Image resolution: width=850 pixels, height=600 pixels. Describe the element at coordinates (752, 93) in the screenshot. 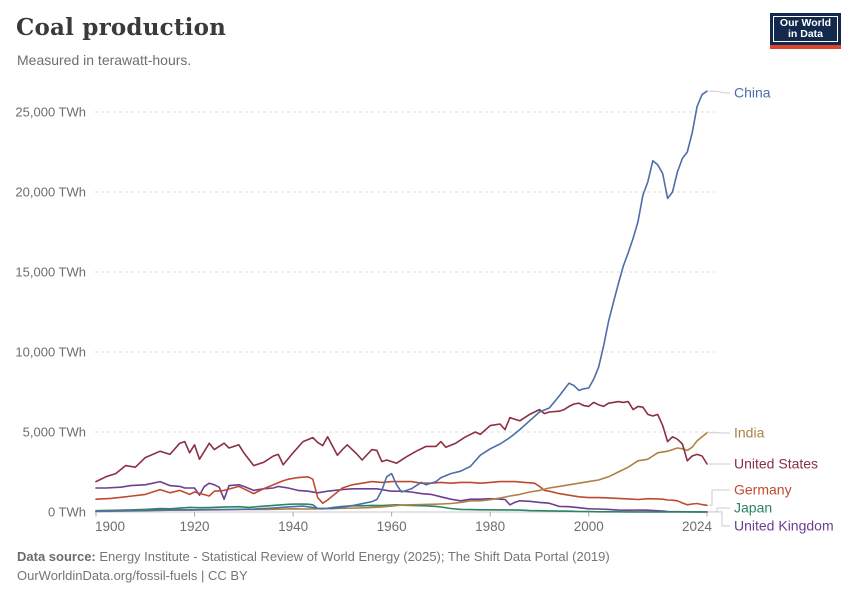

I see `entity-label-china: China` at that location.